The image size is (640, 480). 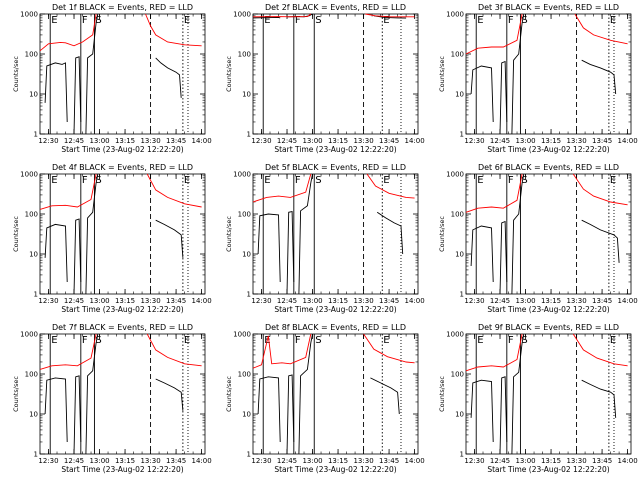 I want to click on panel-title: Det 5f BLACK = Events, RED = LLD, so click(x=335, y=167).